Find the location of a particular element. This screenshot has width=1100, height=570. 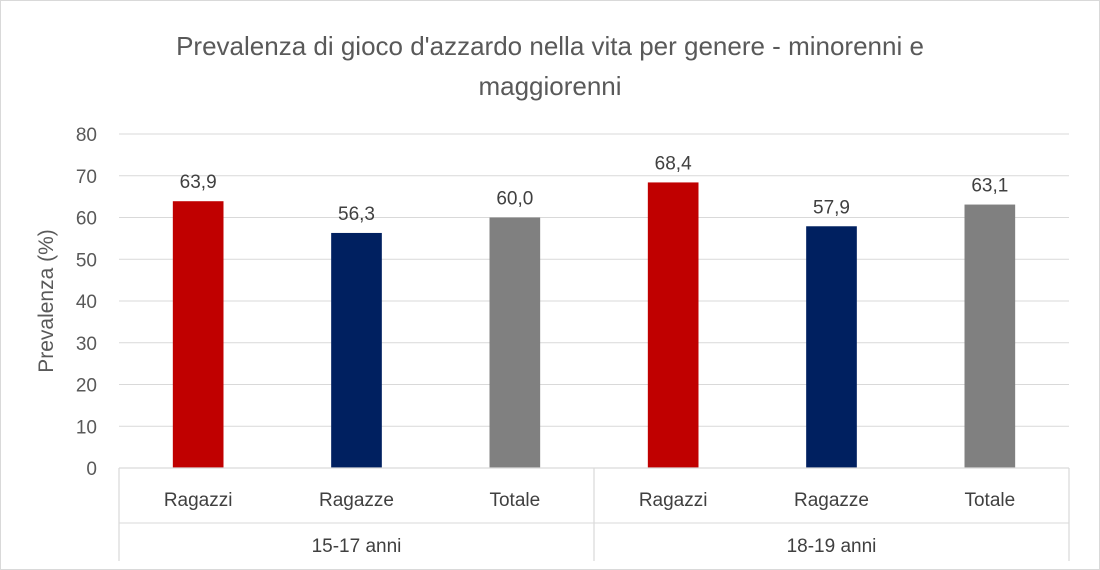

y-axis-ticks: 0 10 20 30 40 50 60 70 80 is located at coordinates (86, 302).